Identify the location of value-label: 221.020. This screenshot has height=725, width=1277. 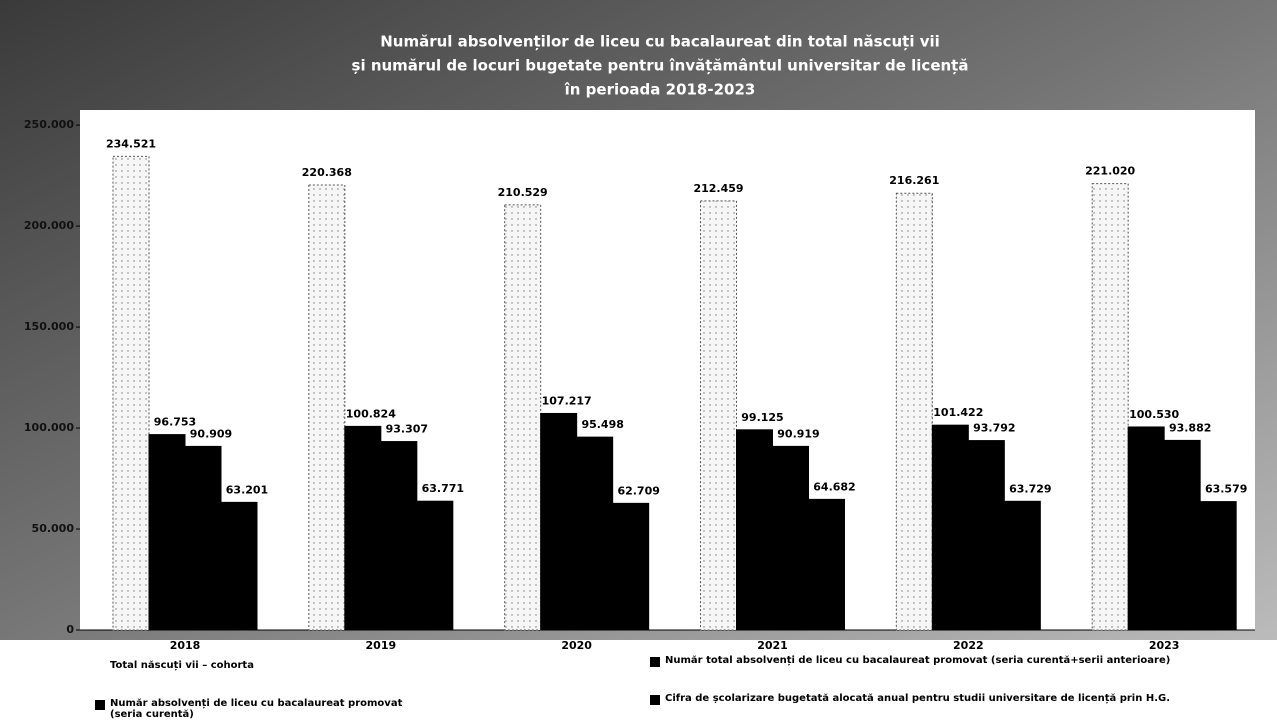
(1110, 171).